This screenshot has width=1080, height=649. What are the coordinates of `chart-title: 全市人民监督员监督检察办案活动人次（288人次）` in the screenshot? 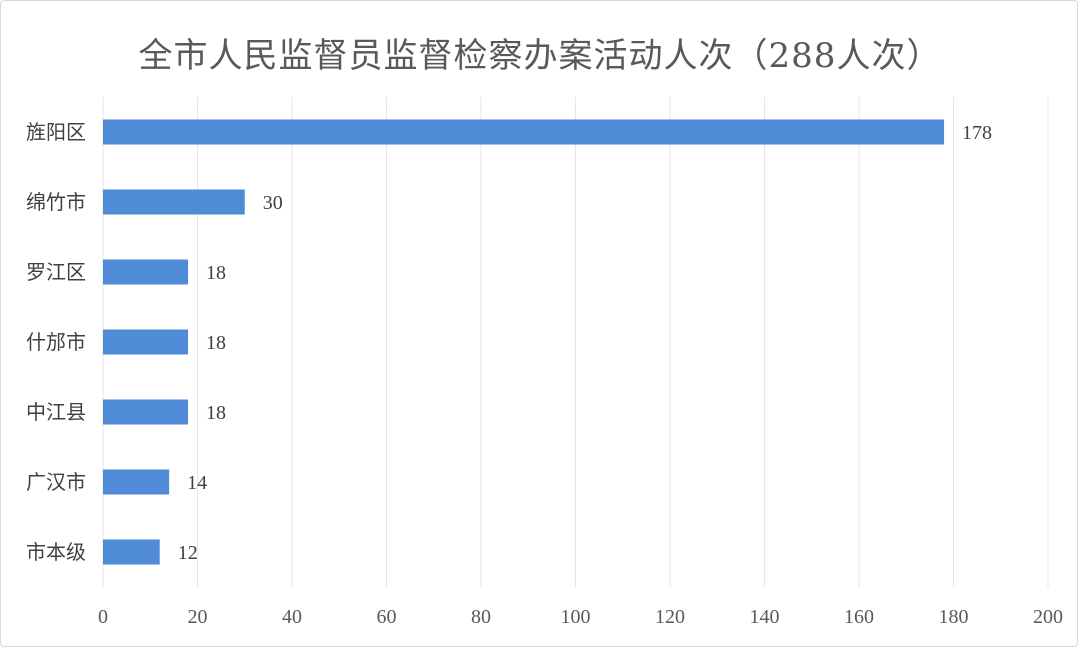 It's located at (540, 56).